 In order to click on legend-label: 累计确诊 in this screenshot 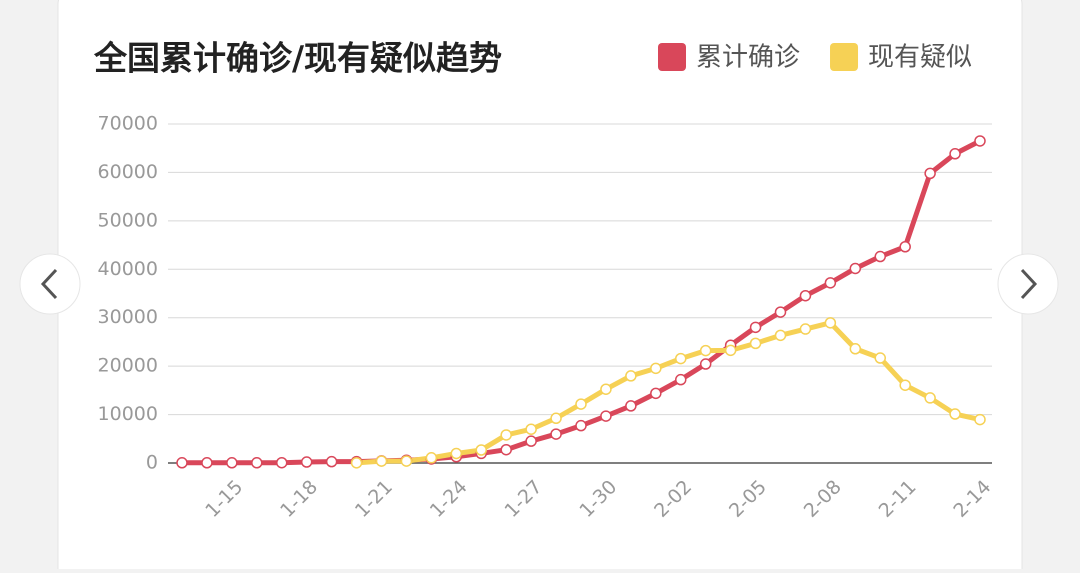, I will do `click(748, 58)`.